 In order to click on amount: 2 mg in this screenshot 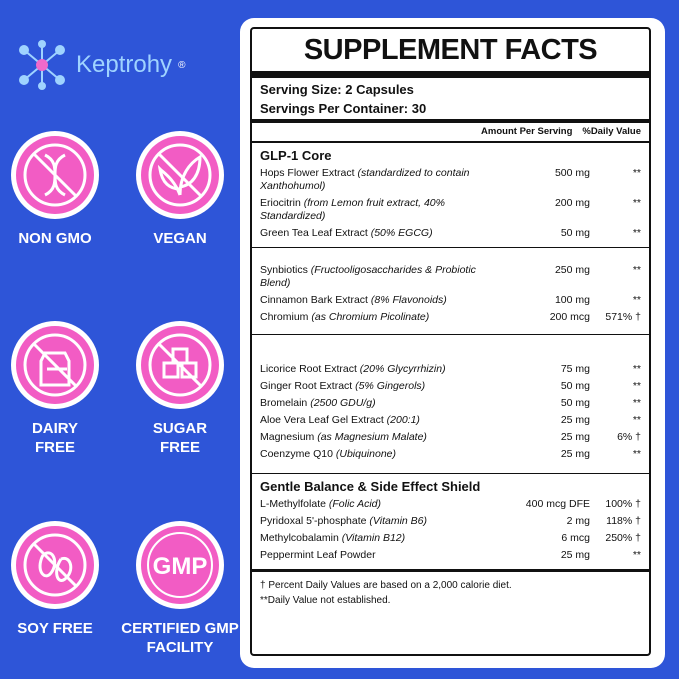, I will do `click(578, 520)`.